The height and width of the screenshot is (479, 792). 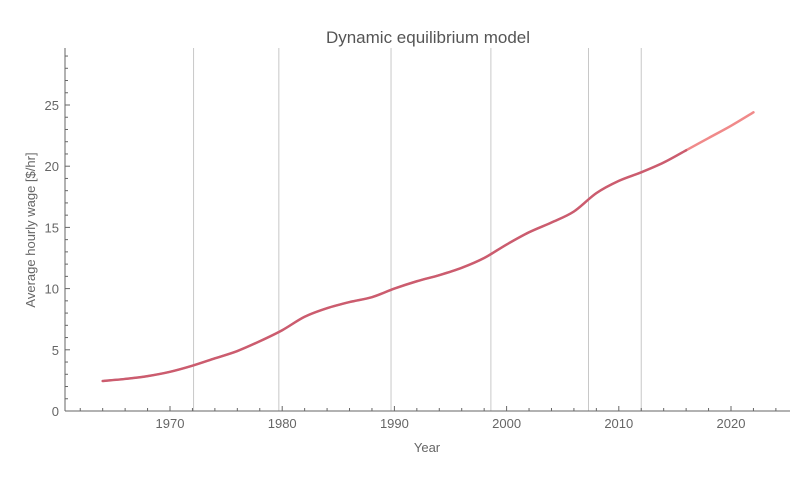 What do you see at coordinates (282, 423) in the screenshot?
I see `x-tick-label: 1980` at bounding box center [282, 423].